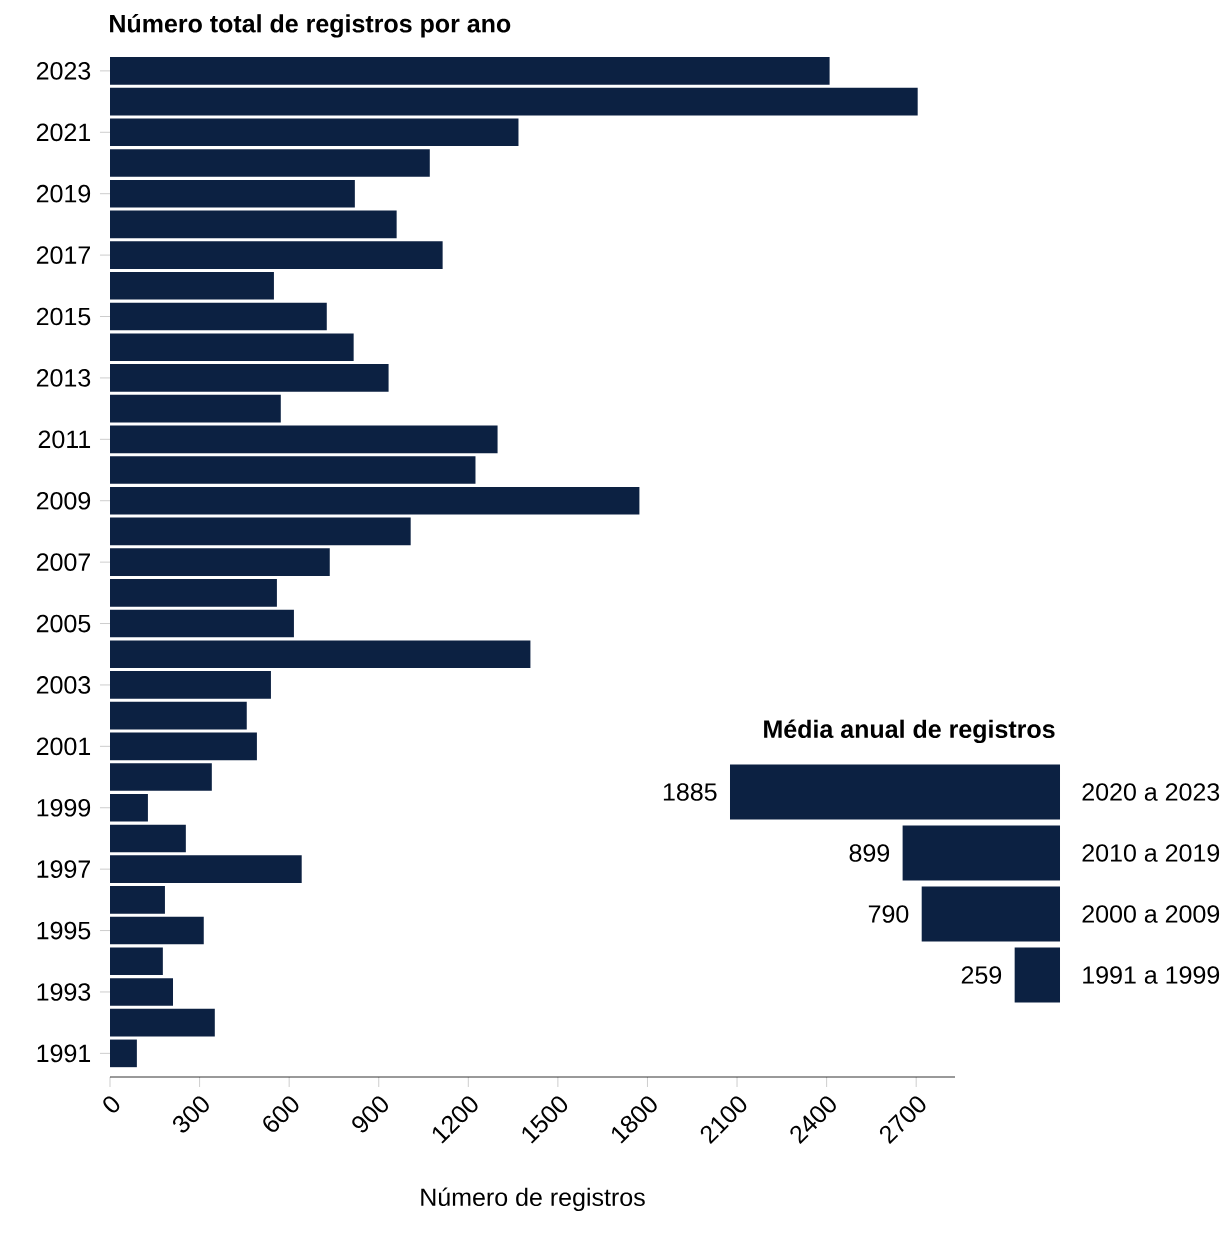 This screenshot has height=1234, width=1232. Describe the element at coordinates (64, 807) in the screenshot. I see `y-tick-label: 1999` at that location.